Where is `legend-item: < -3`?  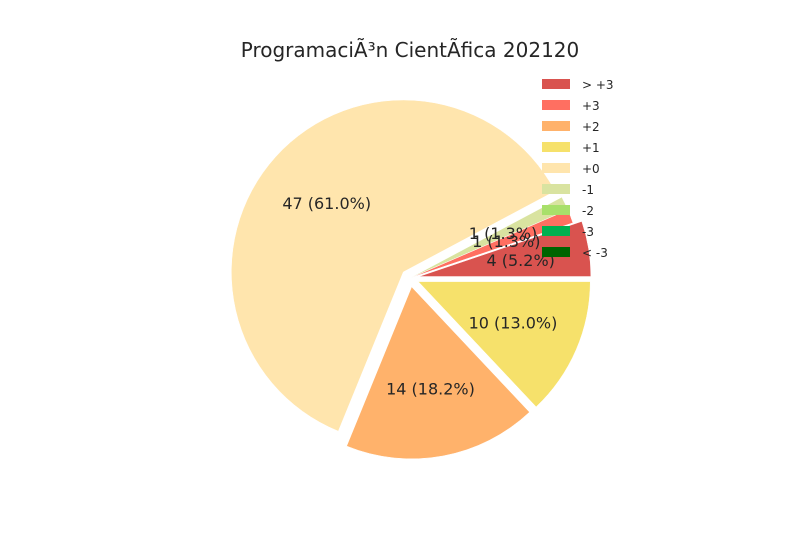
legend-item: < -3 is located at coordinates (575, 253).